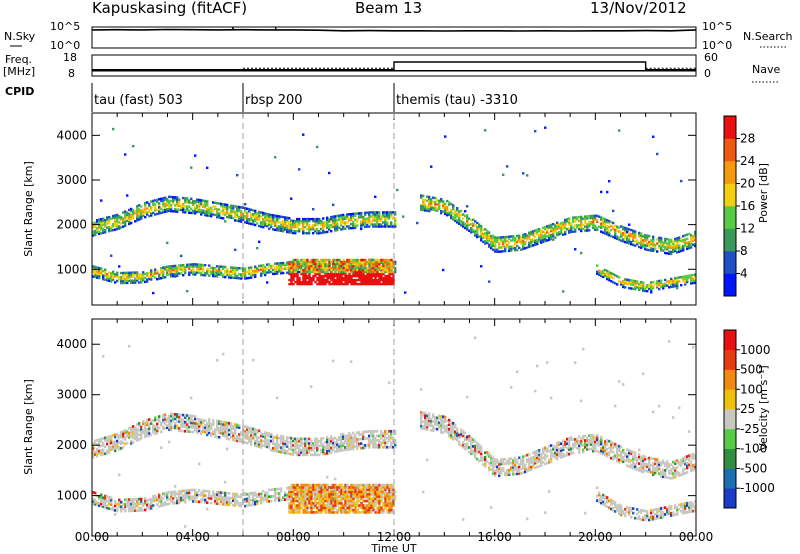 Image resolution: width=800 pixels, height=554 pixels. Describe the element at coordinates (18, 59) in the screenshot. I see `freq-label: Freq.` at that location.